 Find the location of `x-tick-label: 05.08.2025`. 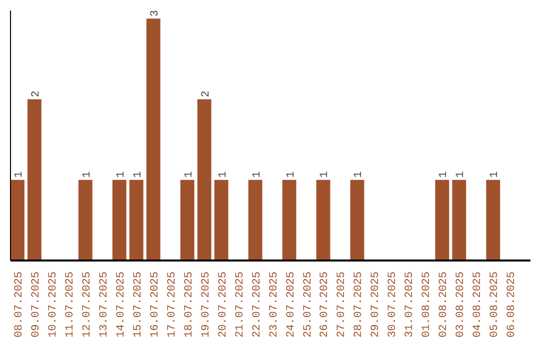

x-tick-label: 05.08.2025 is located at coordinates (495, 304).